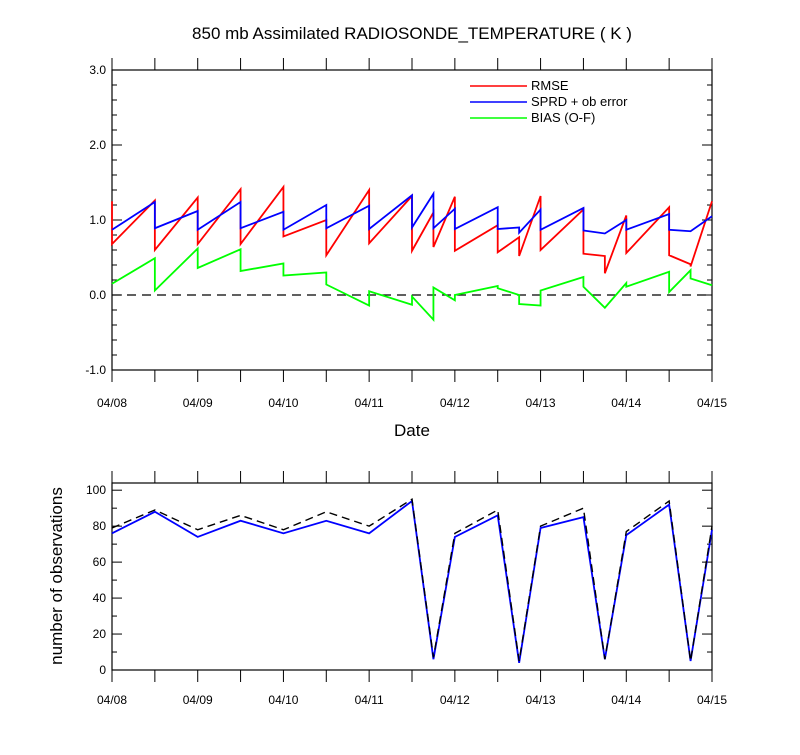 This screenshot has width=800, height=755. Describe the element at coordinates (541, 700) in the screenshot. I see `bottom-xtick-label: 04/13` at that location.